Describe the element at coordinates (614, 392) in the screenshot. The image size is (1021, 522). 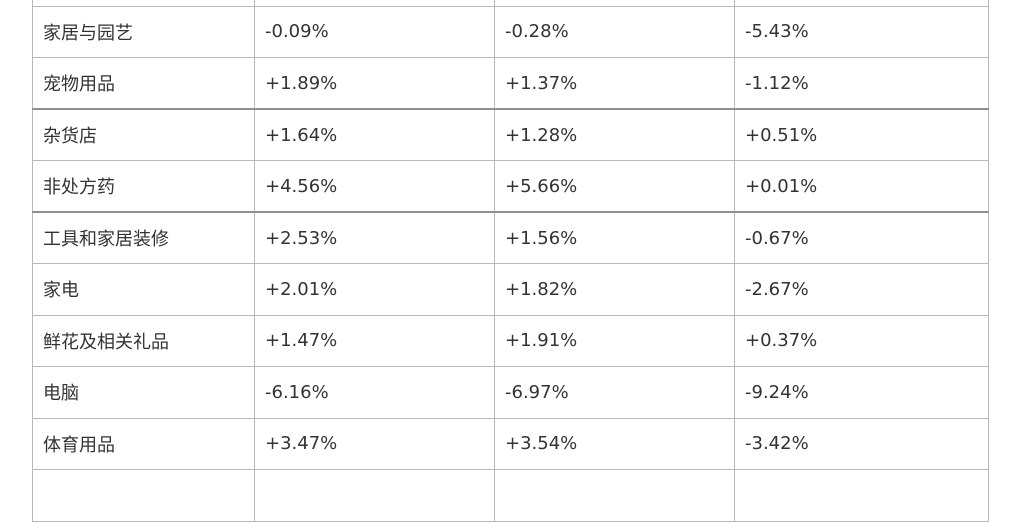
I see `value-cell: -6.97%` at that location.